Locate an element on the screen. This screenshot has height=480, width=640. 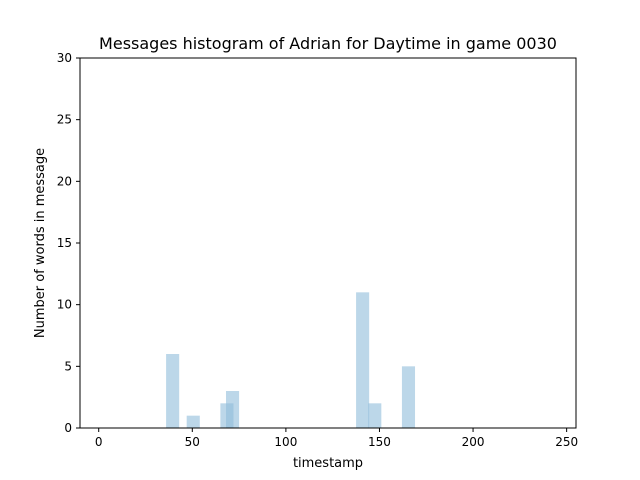
y-axis-label: Number of words in message is located at coordinates (40, 243).